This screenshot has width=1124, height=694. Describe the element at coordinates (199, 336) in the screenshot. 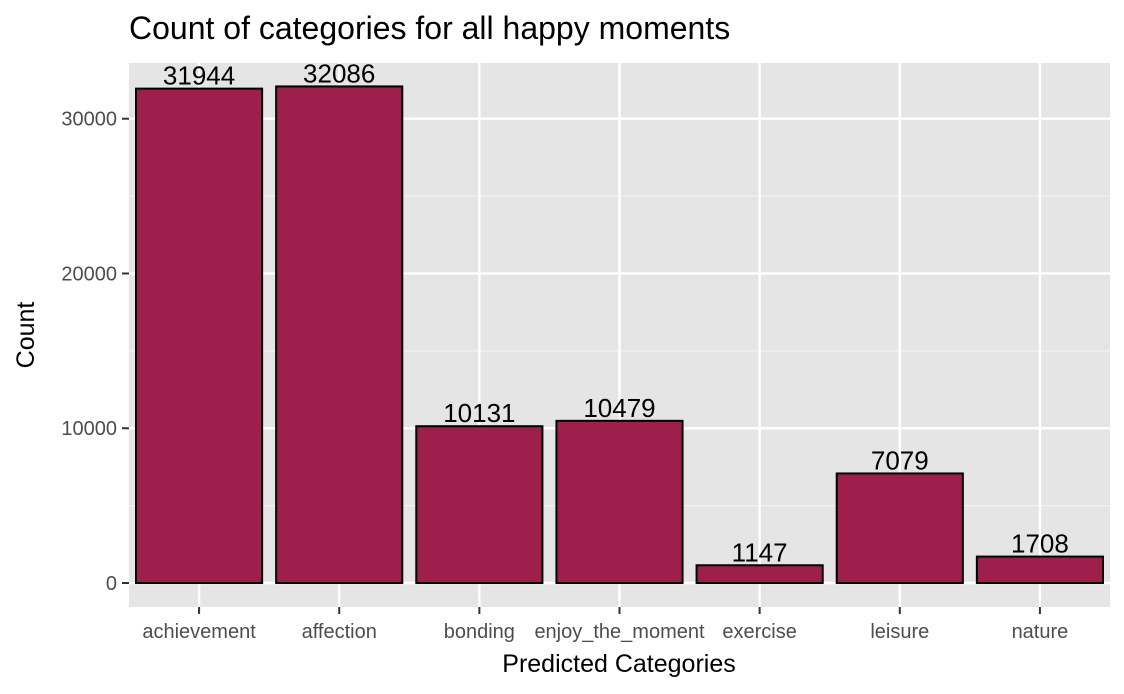

I see `bar-achievement` at that location.